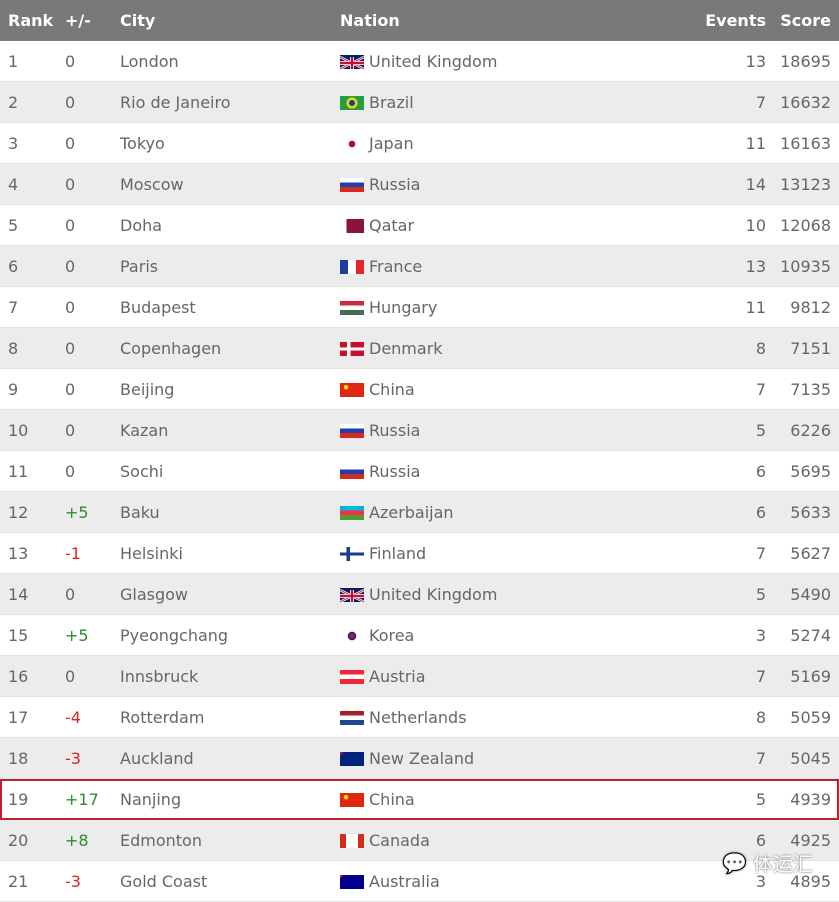  Describe the element at coordinates (403, 307) in the screenshot. I see `nation: Hungary` at that location.